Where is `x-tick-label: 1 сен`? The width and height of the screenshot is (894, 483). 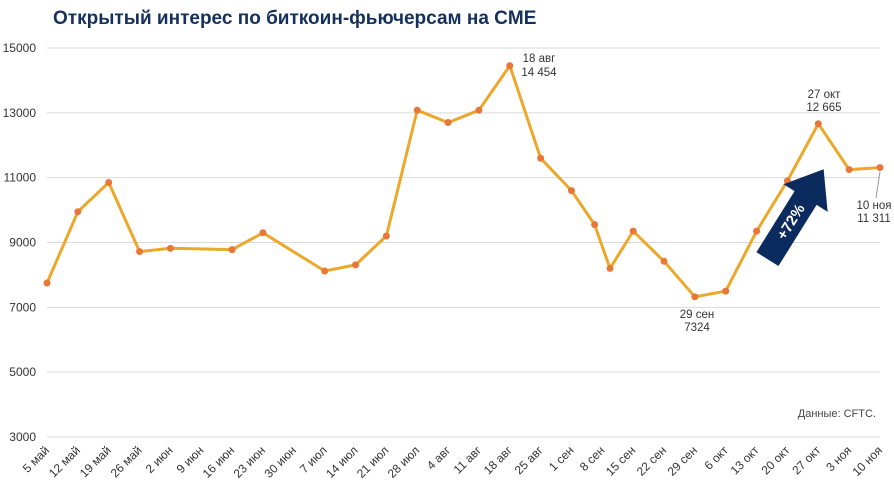 x-tick-label: 1 сен is located at coordinates (561, 458).